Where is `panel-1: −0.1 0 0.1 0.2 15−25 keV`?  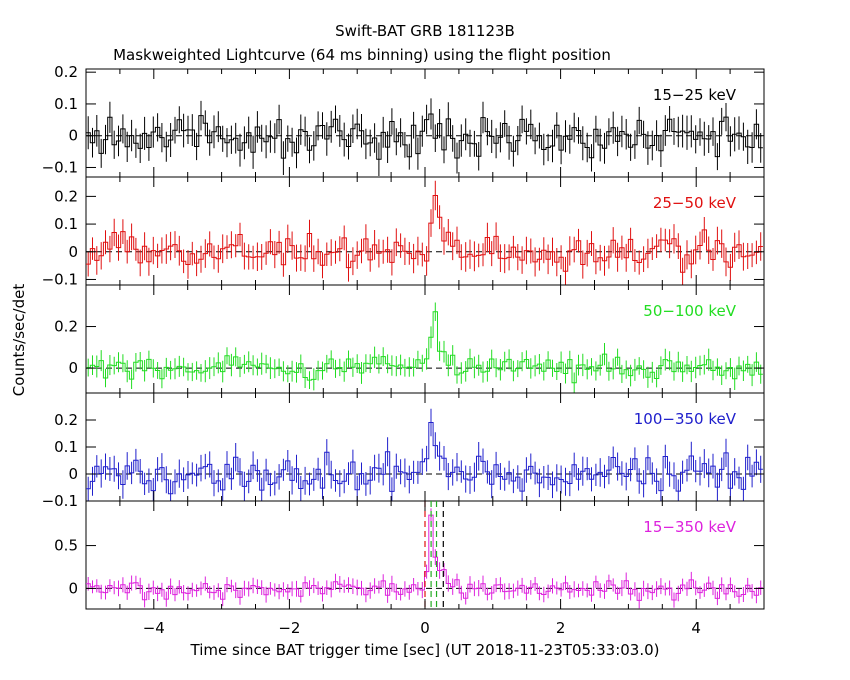
panel-1: −0.1 0 0.1 0.2 15−25 keV is located at coordinates (403, 120).